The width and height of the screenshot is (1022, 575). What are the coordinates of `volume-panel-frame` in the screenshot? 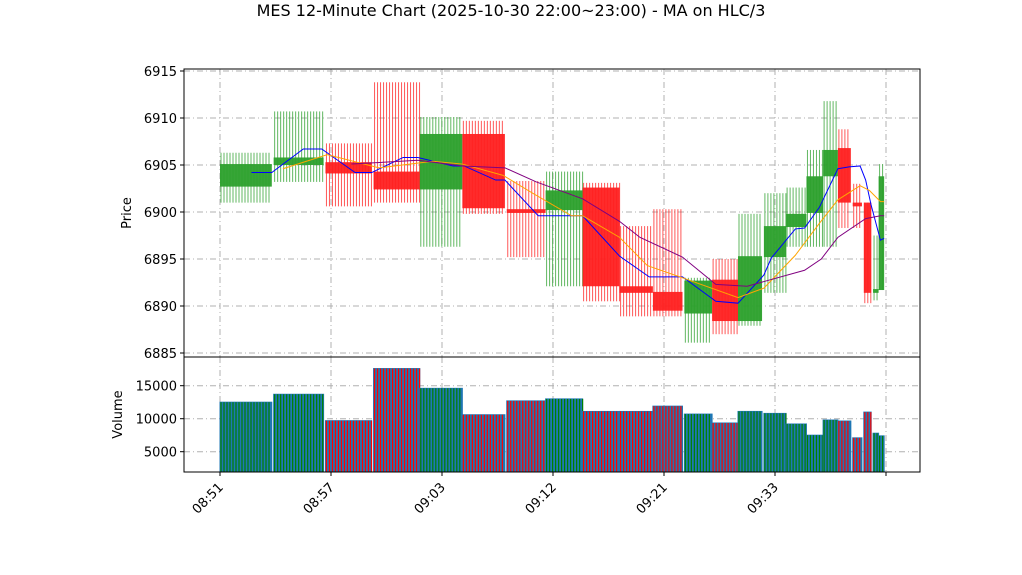 It's located at (552, 414).